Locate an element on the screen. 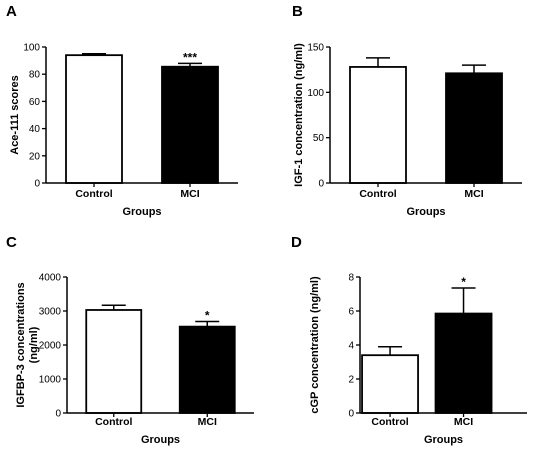 The width and height of the screenshot is (550, 454). y-tick-label: 40 is located at coordinates (35, 129).